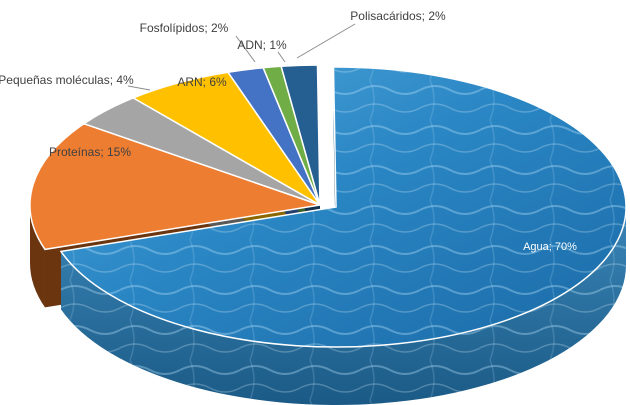 This screenshot has width=630, height=405. What do you see at coordinates (281, 57) in the screenshot?
I see `leader-line-adn` at bounding box center [281, 57].